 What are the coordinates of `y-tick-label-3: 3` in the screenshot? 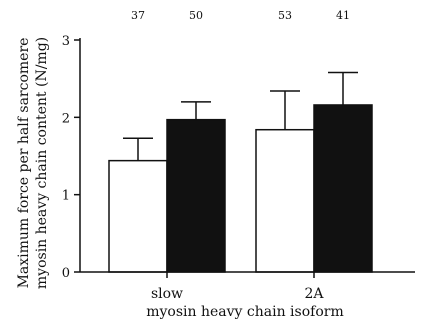 It's located at (66, 41).